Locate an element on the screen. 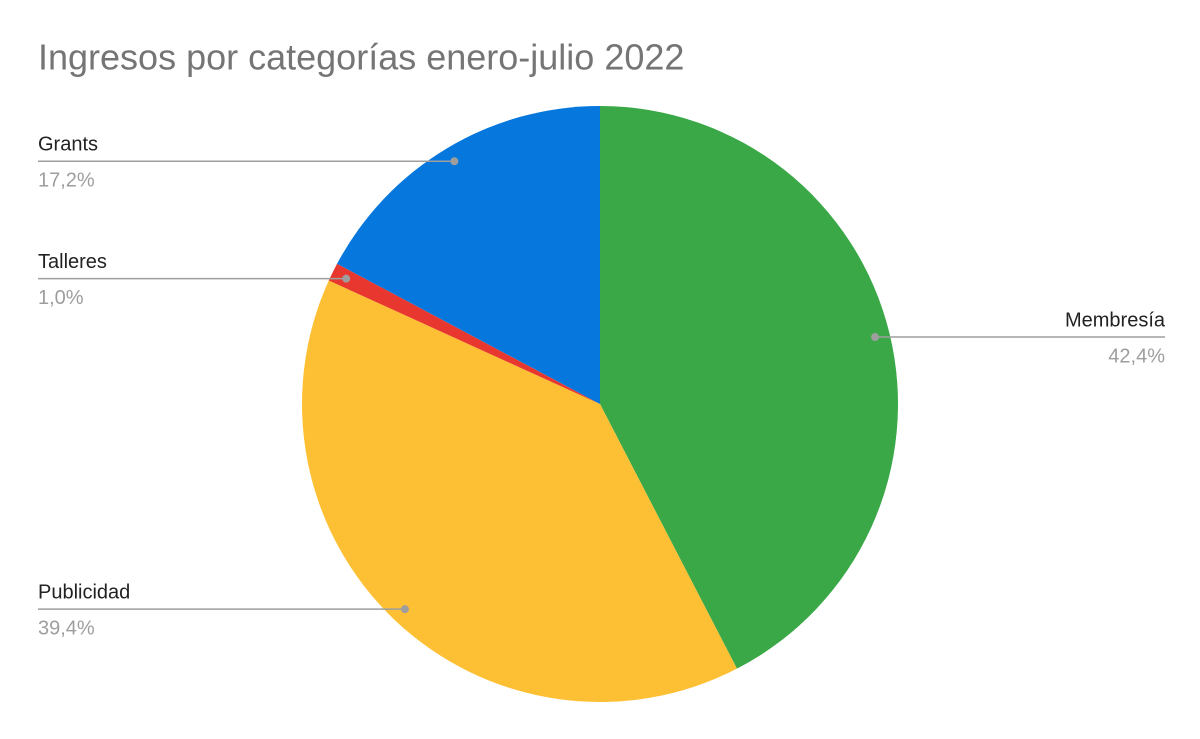 This screenshot has height=739, width=1200. slice-value: 1,0% is located at coordinates (61, 298).